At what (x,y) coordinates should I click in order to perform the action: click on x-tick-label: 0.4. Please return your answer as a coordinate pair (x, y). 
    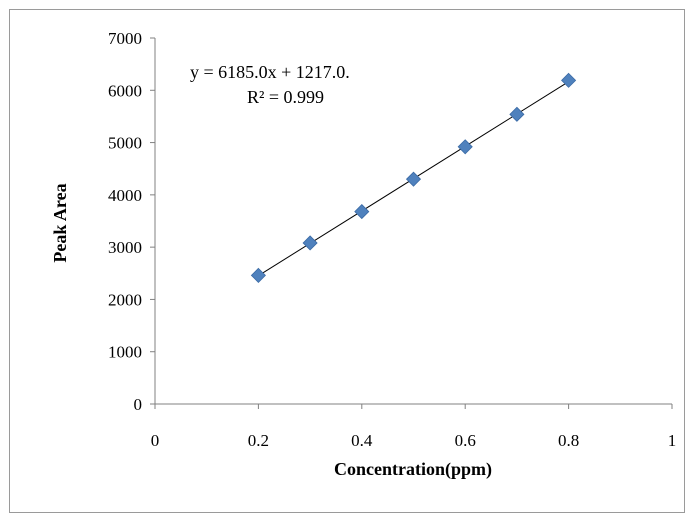
    Looking at the image, I should click on (362, 440).